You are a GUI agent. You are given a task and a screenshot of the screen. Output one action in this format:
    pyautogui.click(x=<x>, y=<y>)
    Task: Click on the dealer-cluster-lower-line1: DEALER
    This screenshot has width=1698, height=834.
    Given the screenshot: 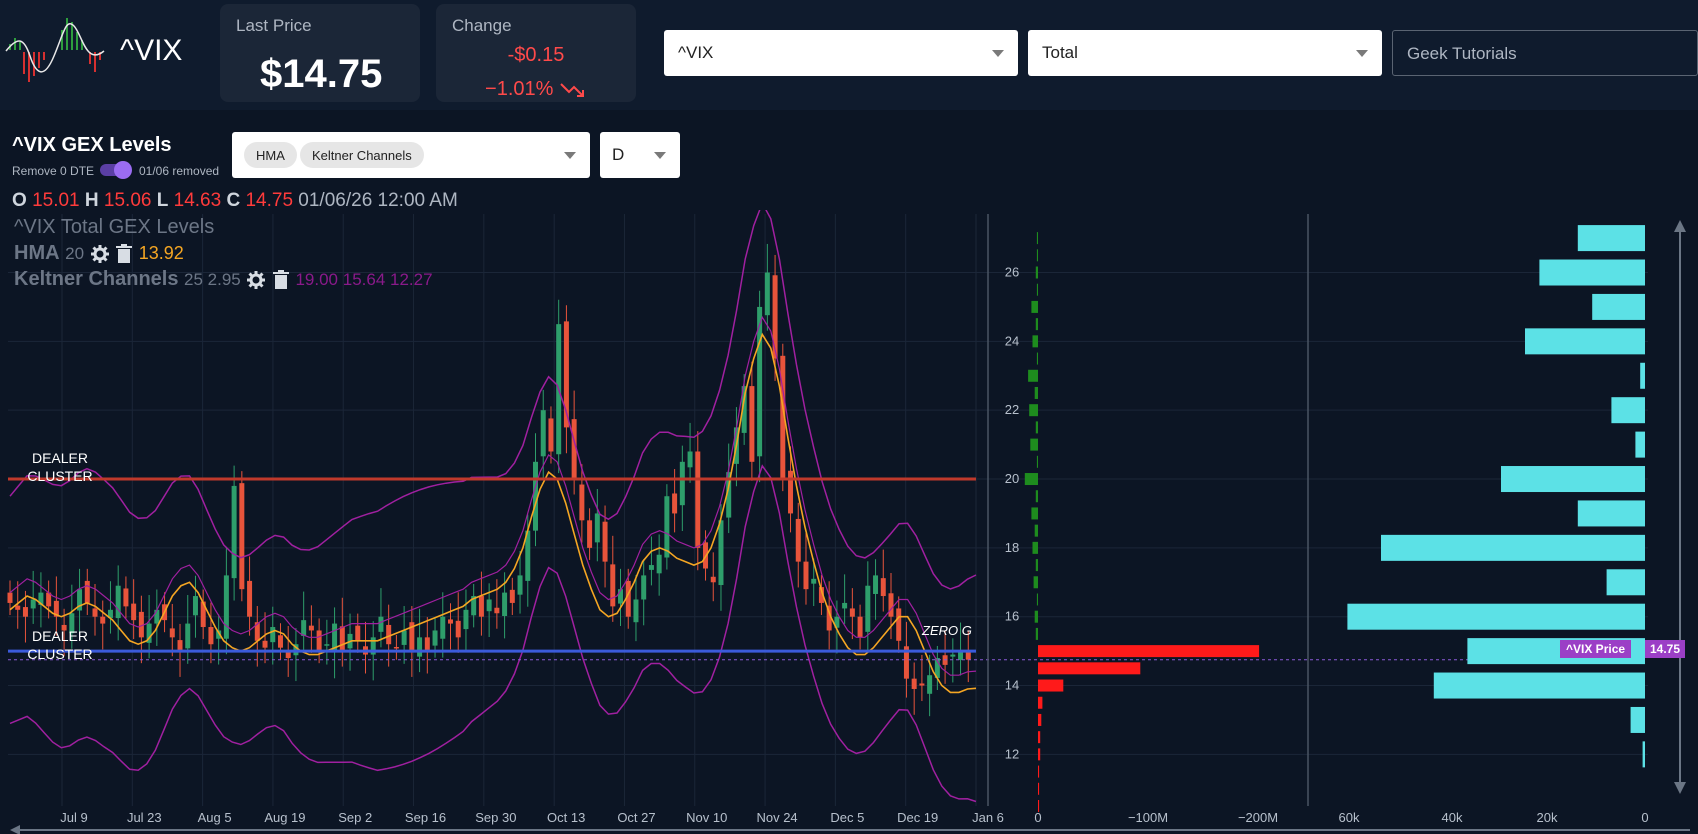 What is the action you would take?
    pyautogui.click(x=60, y=636)
    